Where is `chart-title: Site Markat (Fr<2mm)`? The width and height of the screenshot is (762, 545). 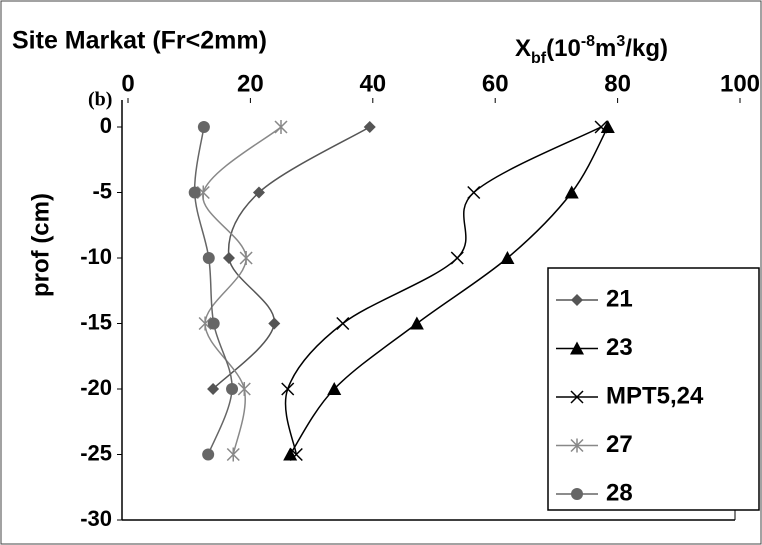 chart-title: Site Markat (Fr<2mm) is located at coordinates (139, 41).